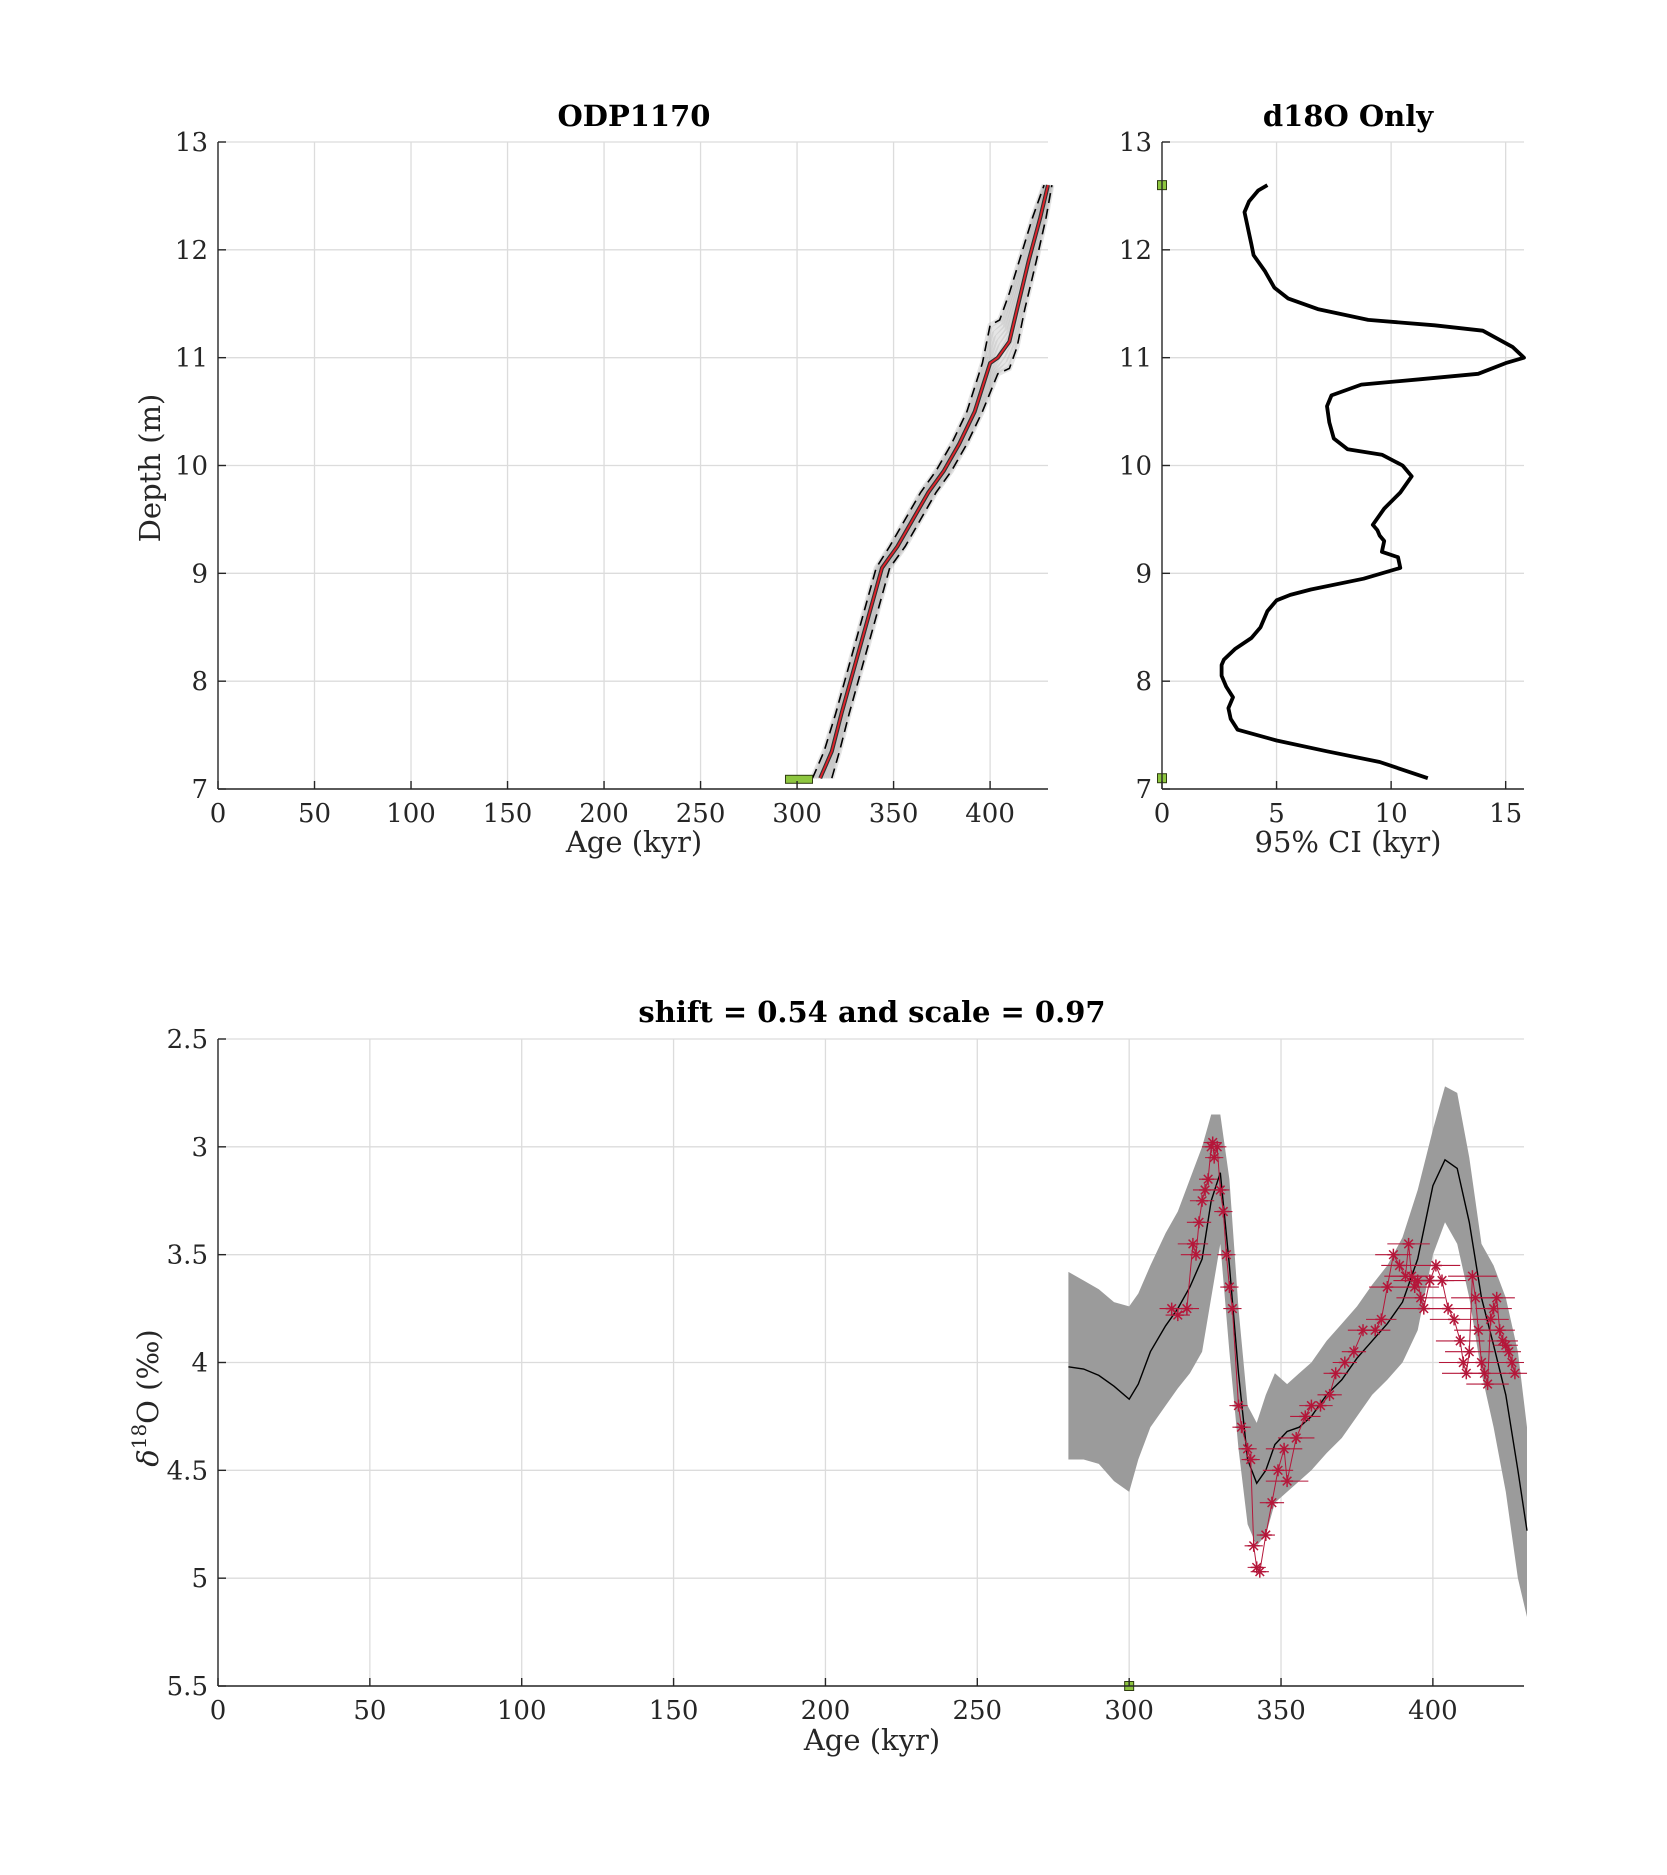 This screenshot has height=1875, width=1667. Describe the element at coordinates (871, 1012) in the screenshot. I see `panel-d18o-age-title: shift = 0.54 and scale = 0.97` at that location.